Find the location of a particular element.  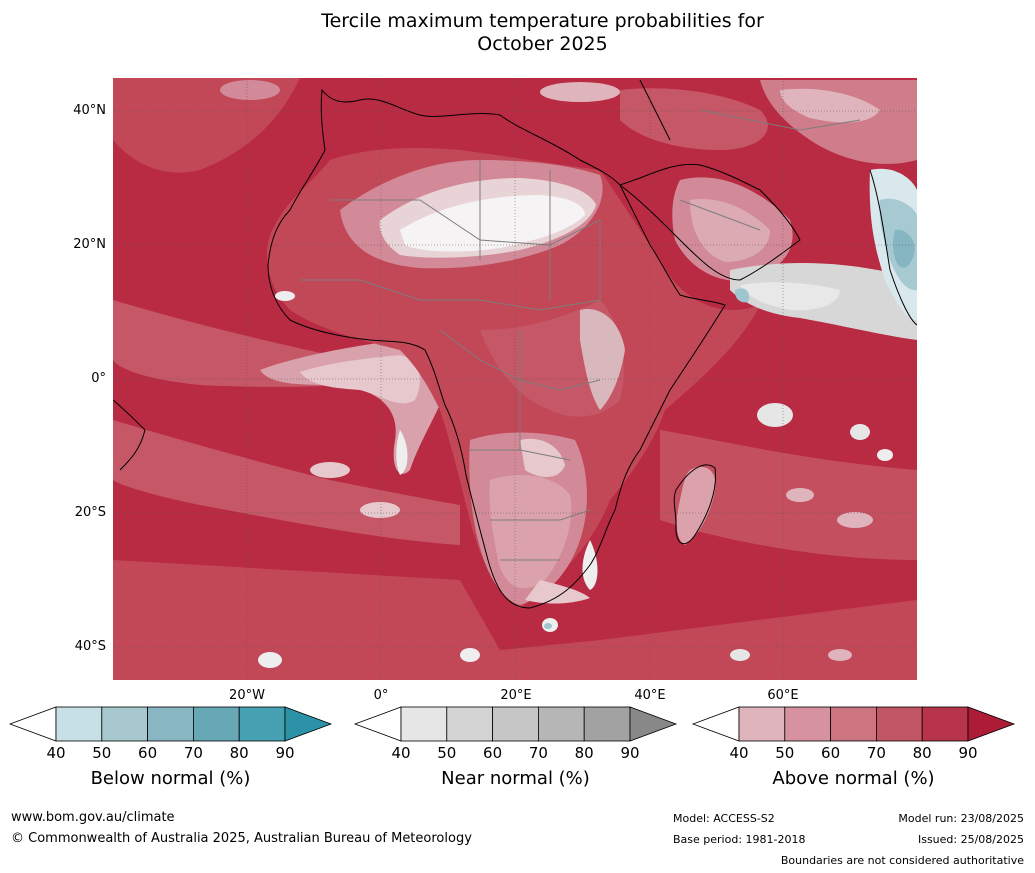

colorbar-below-tick: 80 is located at coordinates (239, 753).